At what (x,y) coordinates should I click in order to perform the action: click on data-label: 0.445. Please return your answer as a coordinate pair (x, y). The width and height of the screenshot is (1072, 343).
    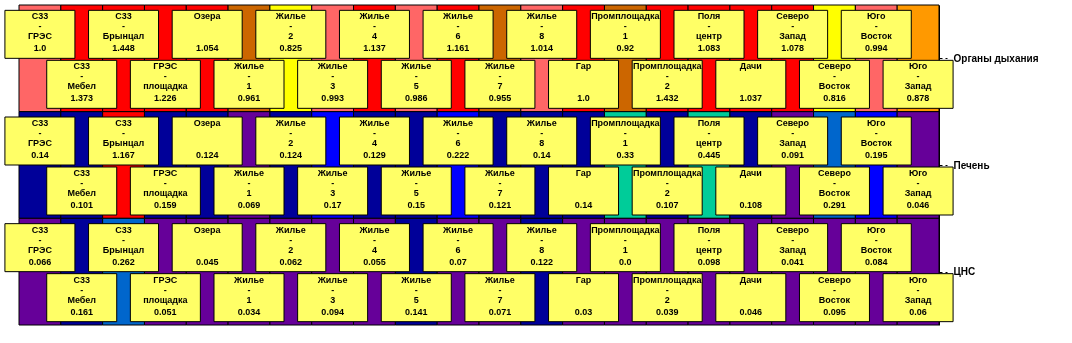
    Looking at the image, I should click on (709, 155).